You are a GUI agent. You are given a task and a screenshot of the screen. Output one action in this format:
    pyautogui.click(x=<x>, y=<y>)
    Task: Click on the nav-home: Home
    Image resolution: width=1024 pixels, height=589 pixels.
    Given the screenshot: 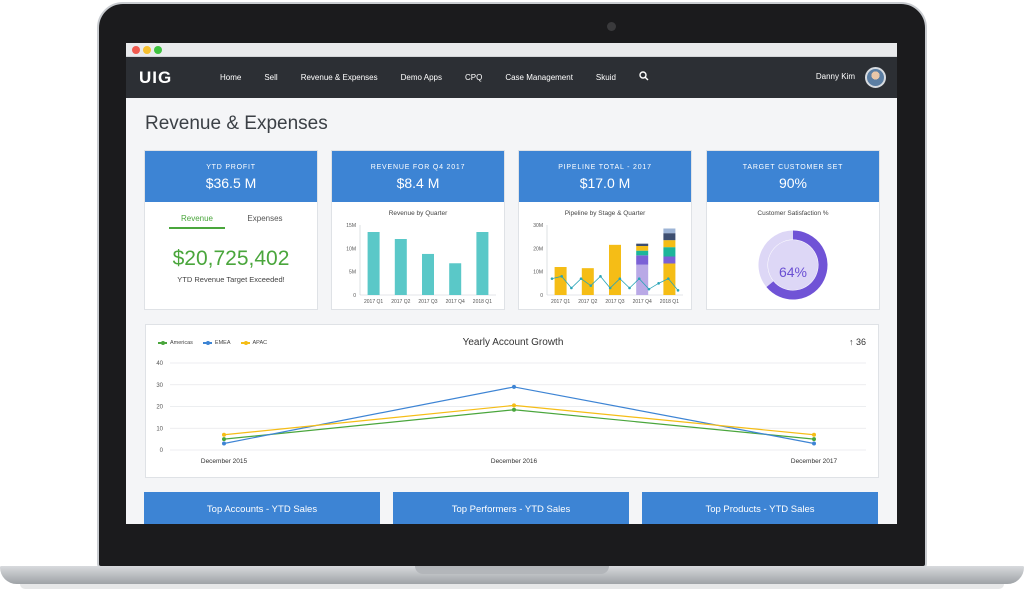 What is the action you would take?
    pyautogui.click(x=231, y=77)
    